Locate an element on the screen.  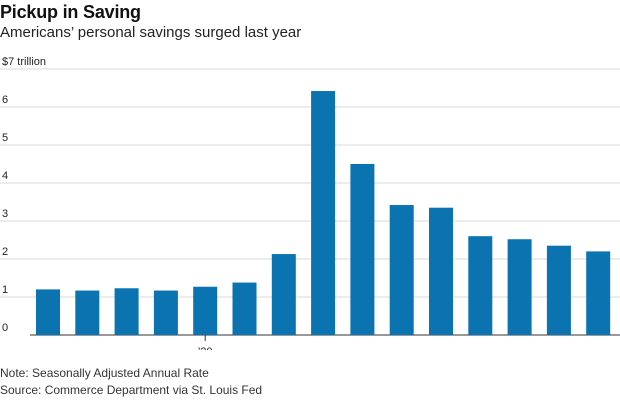
y-tick-label-3: 3 is located at coordinates (5, 214).